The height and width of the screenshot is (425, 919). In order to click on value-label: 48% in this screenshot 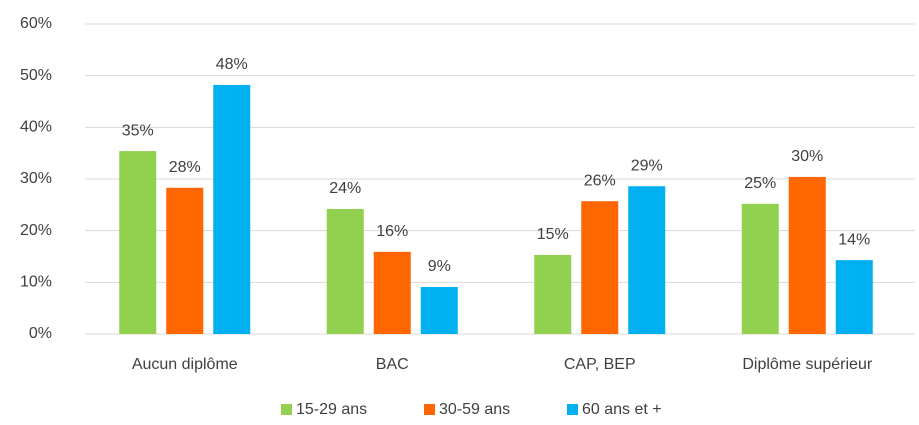, I will do `click(232, 64)`.